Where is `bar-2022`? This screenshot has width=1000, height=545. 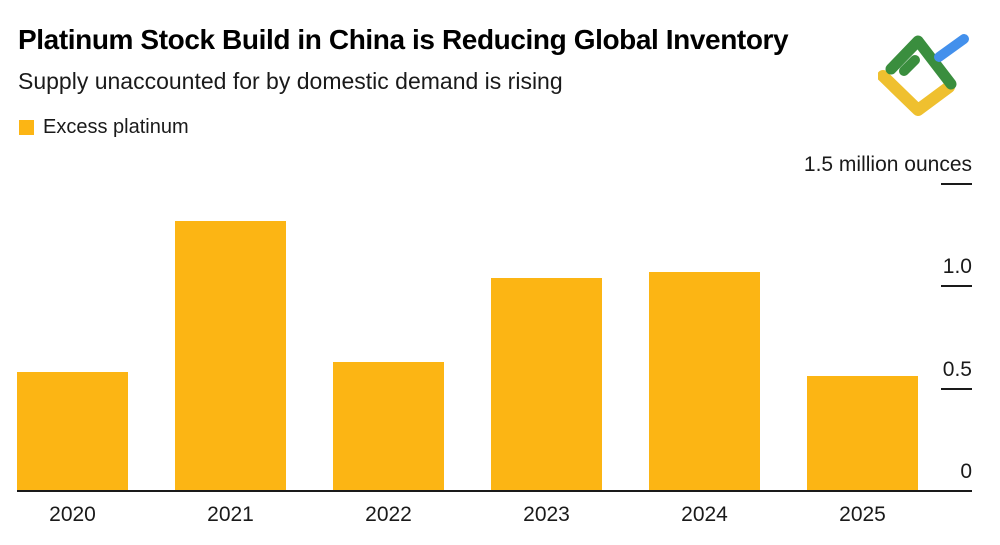 bar-2022 is located at coordinates (388, 426).